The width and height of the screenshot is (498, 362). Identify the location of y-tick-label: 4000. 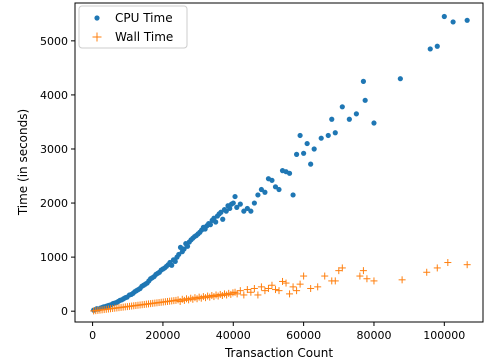
(54, 95).